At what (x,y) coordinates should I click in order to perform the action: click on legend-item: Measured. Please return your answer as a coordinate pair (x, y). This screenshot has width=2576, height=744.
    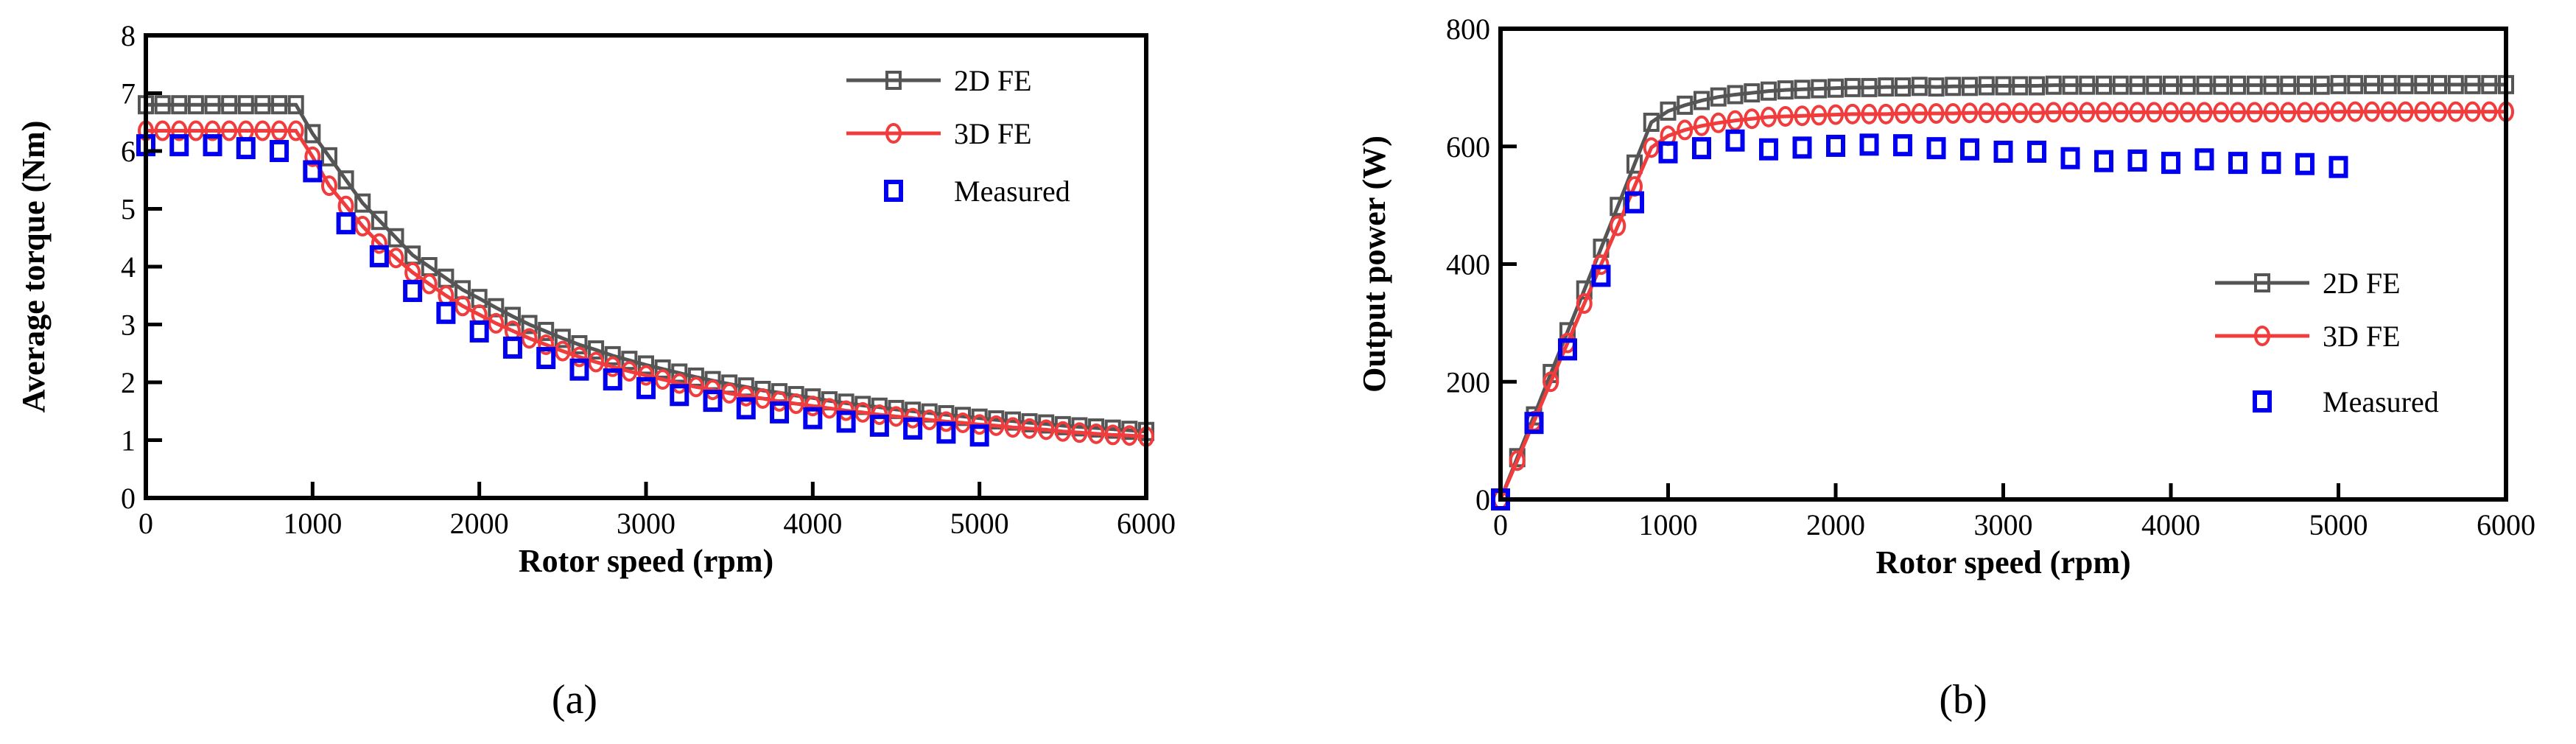
    Looking at the image, I should click on (977, 191).